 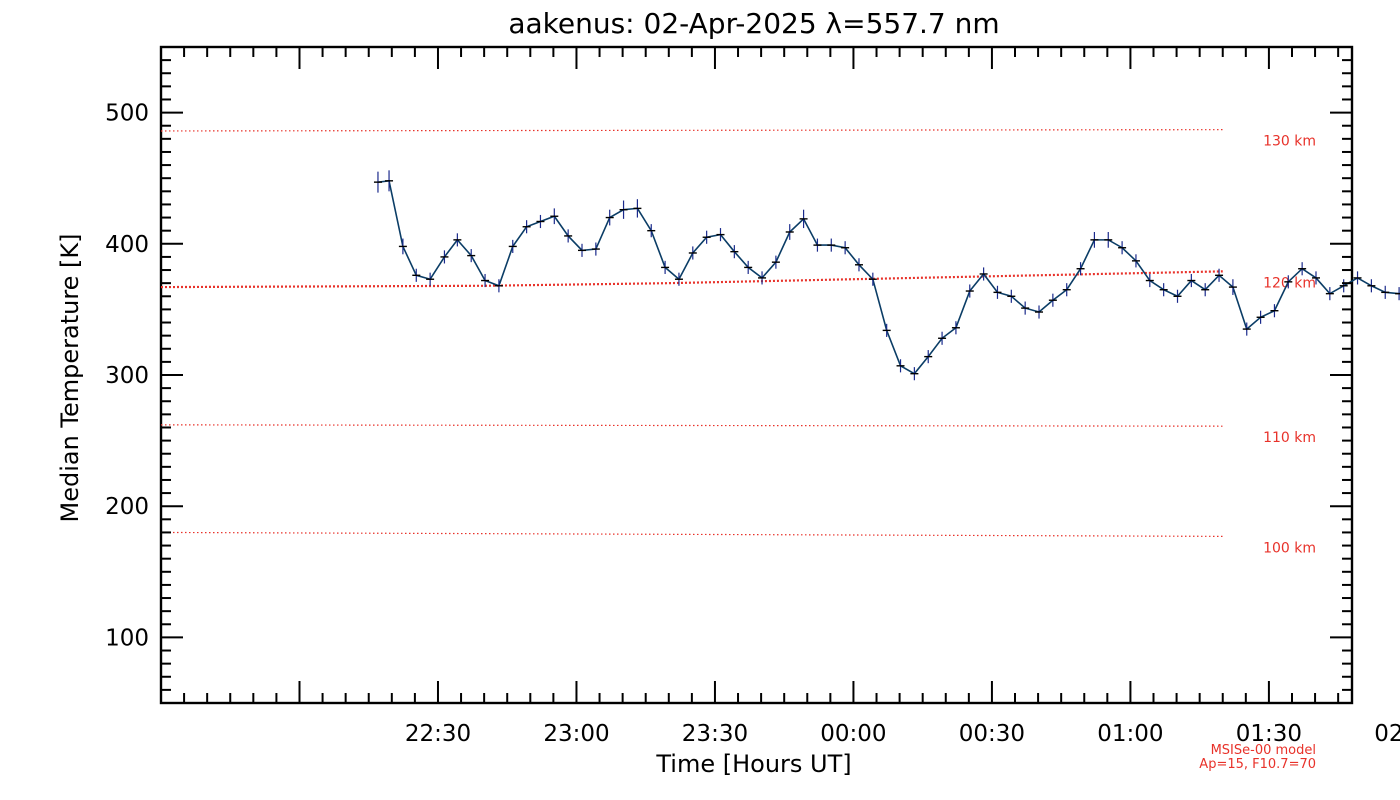 I want to click on x-tick-label: 00:30, so click(x=992, y=734).